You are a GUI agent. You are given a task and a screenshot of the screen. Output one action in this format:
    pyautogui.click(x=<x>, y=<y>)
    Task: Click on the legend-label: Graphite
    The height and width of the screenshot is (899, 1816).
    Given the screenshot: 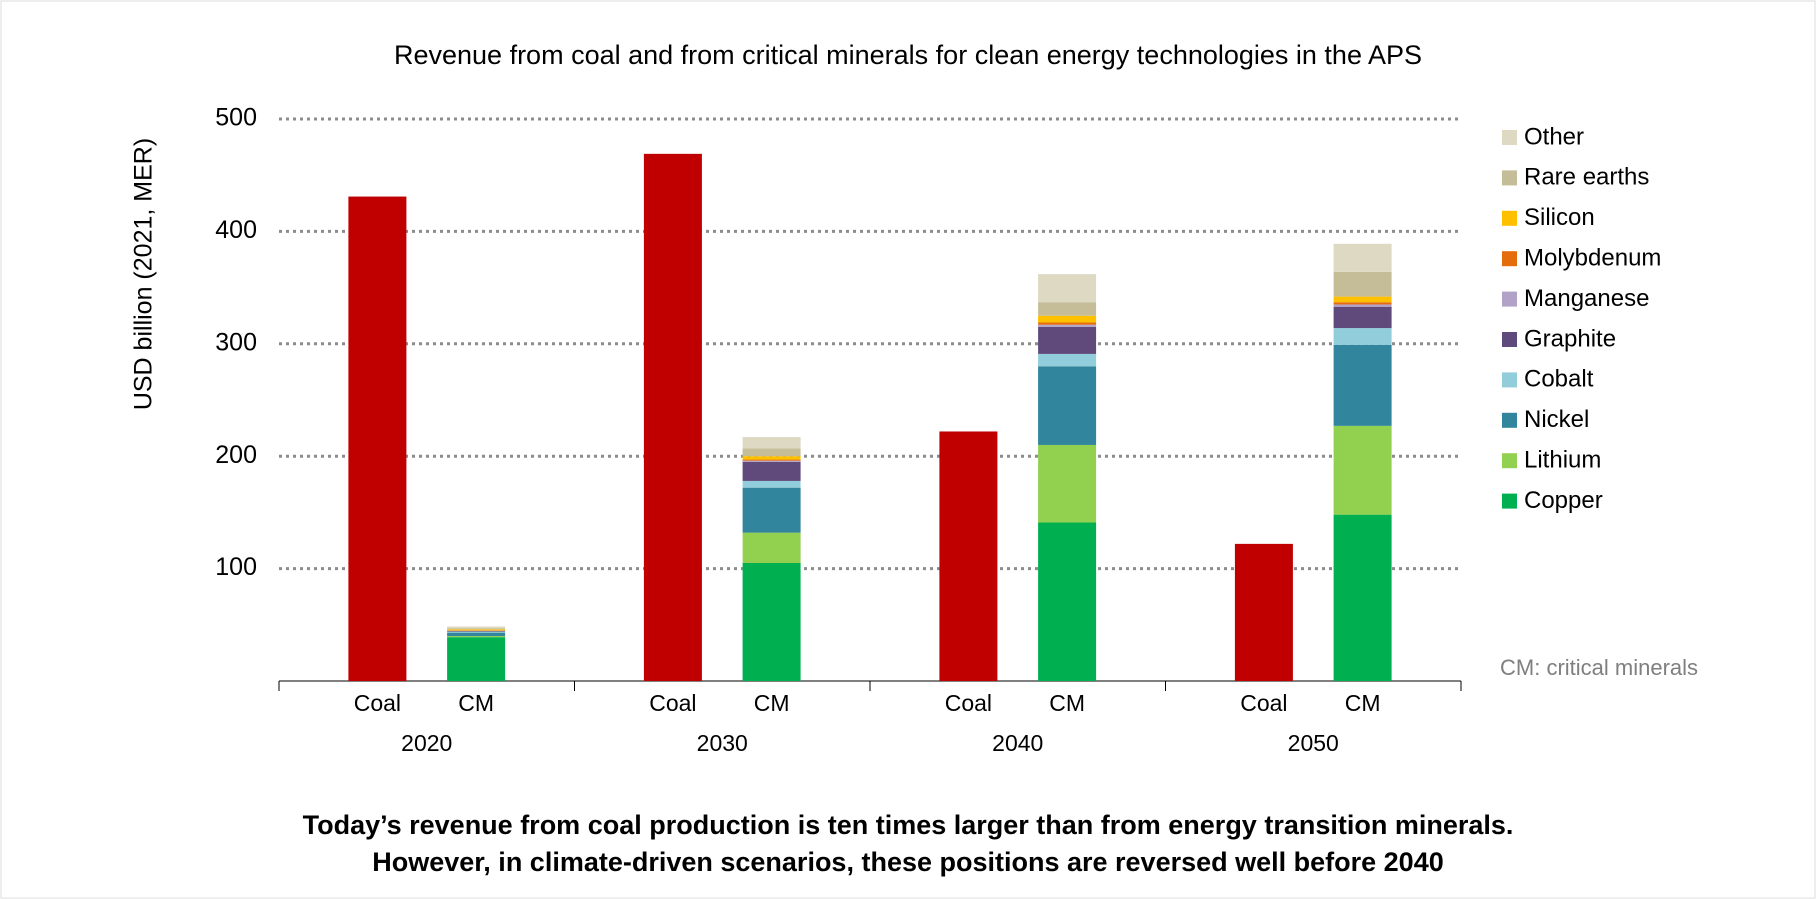 What is the action you would take?
    pyautogui.click(x=1570, y=338)
    